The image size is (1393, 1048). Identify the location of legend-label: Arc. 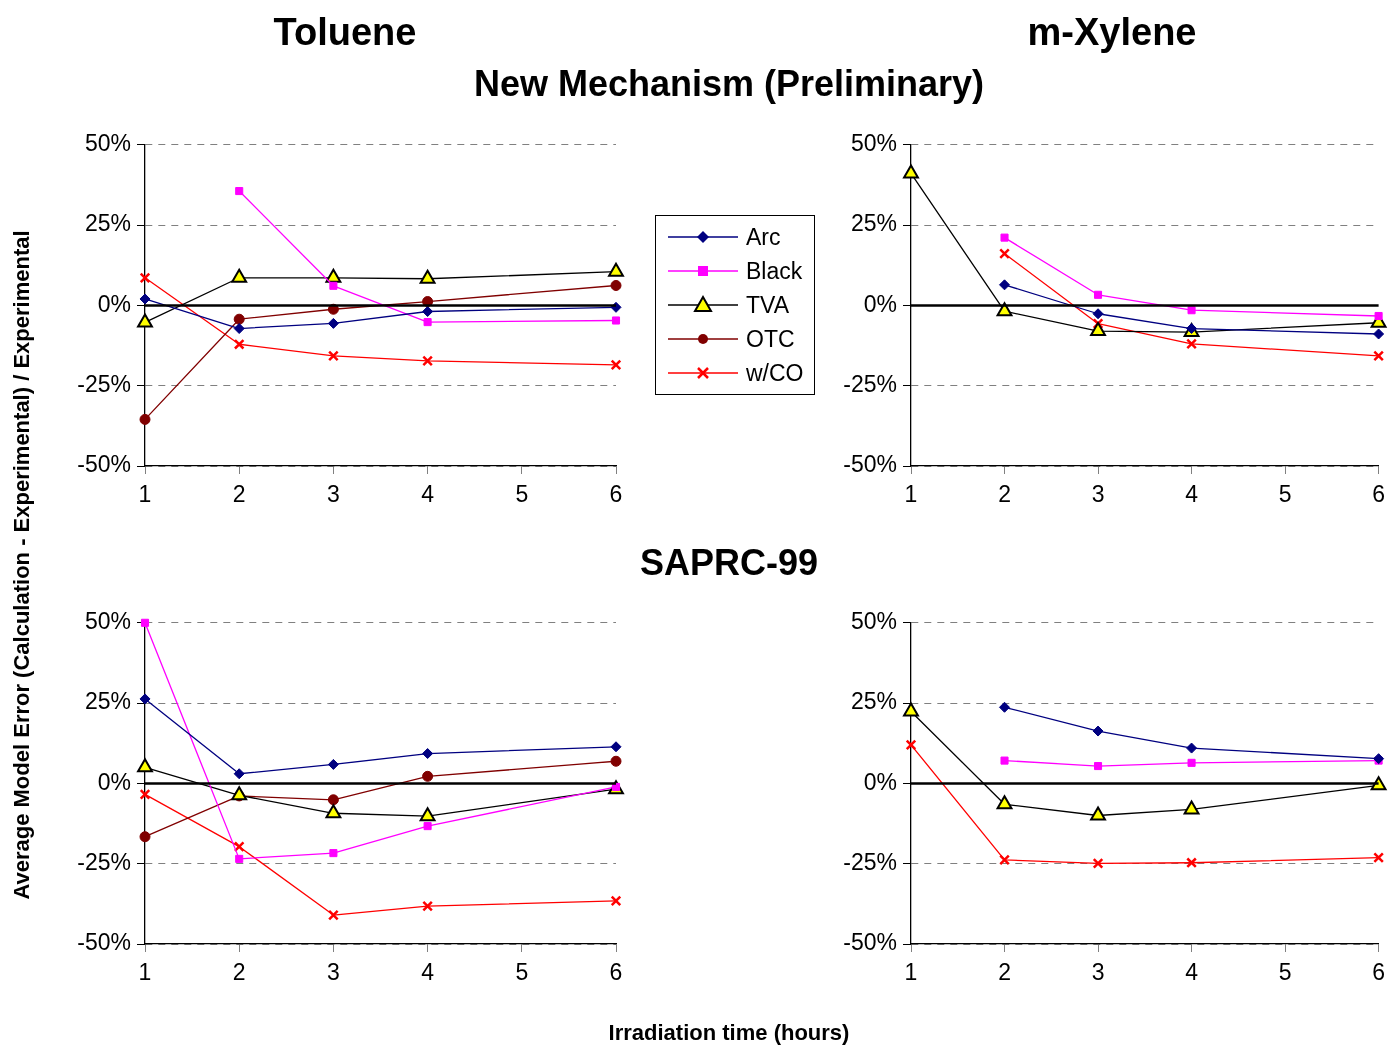
(763, 237).